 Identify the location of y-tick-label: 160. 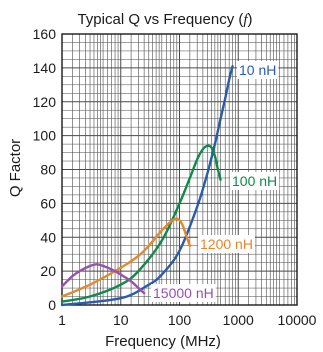
(45, 34).